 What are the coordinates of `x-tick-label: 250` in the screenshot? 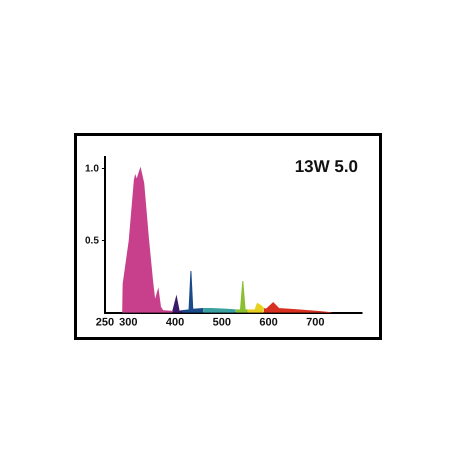 It's located at (105, 322).